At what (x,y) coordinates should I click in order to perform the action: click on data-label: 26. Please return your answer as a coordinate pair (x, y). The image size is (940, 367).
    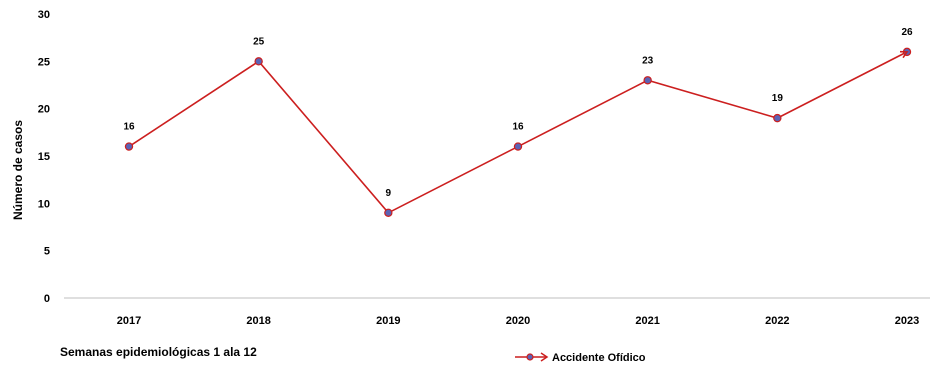
    Looking at the image, I should click on (907, 32).